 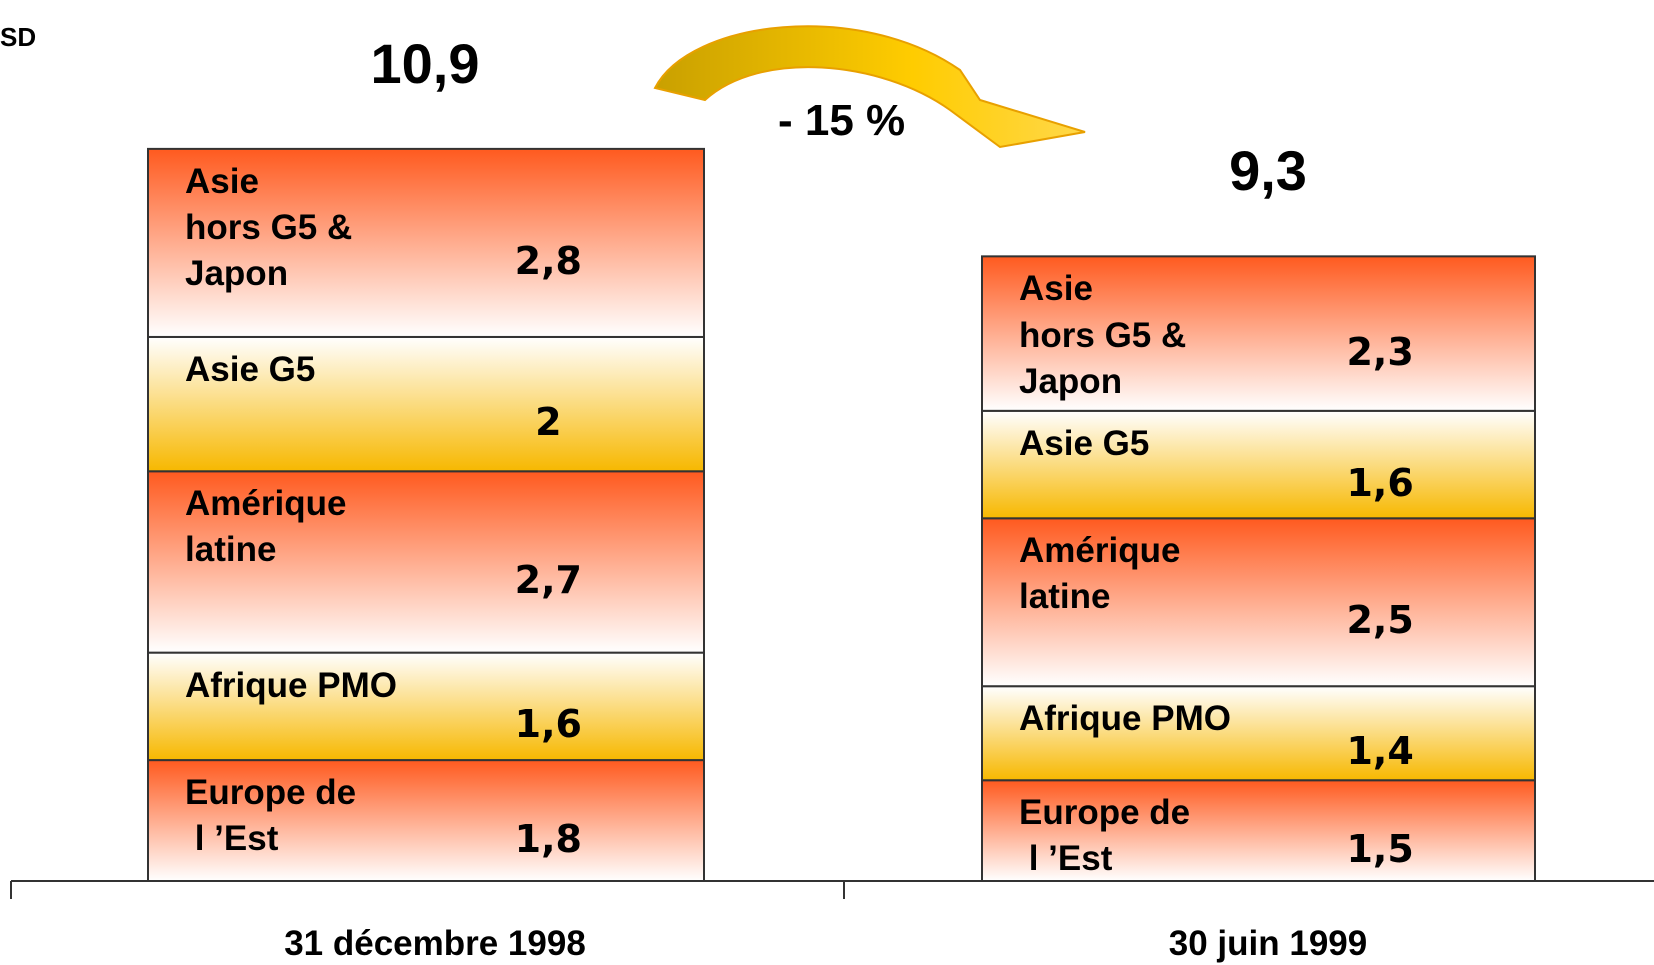 What do you see at coordinates (869, 87) in the screenshot?
I see `arrow` at bounding box center [869, 87].